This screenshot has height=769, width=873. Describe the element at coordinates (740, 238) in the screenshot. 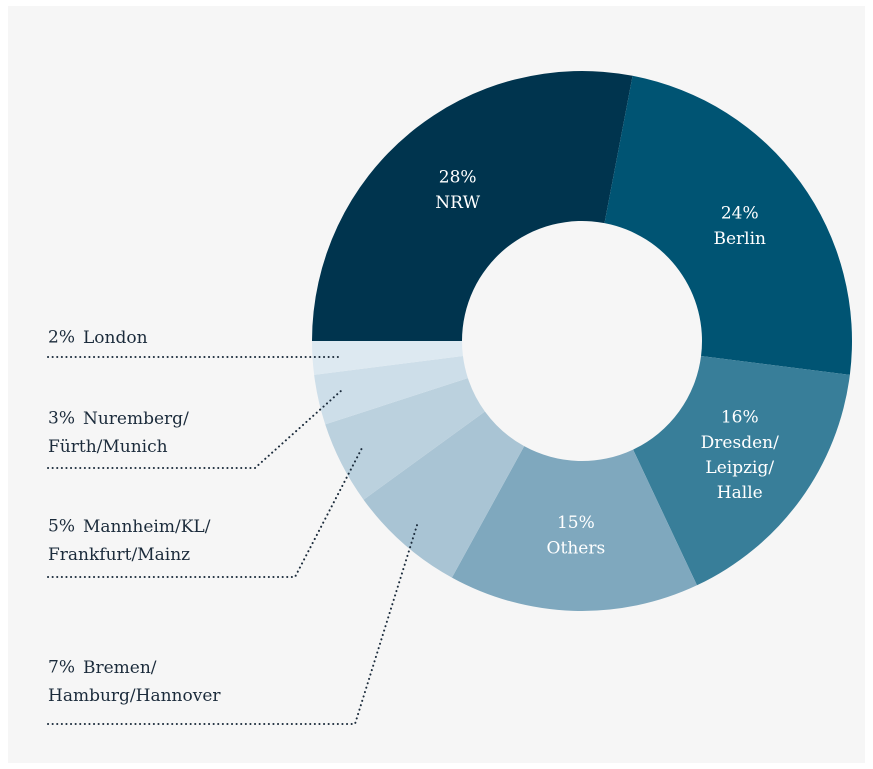

I see `slice-label: Berlin` at that location.